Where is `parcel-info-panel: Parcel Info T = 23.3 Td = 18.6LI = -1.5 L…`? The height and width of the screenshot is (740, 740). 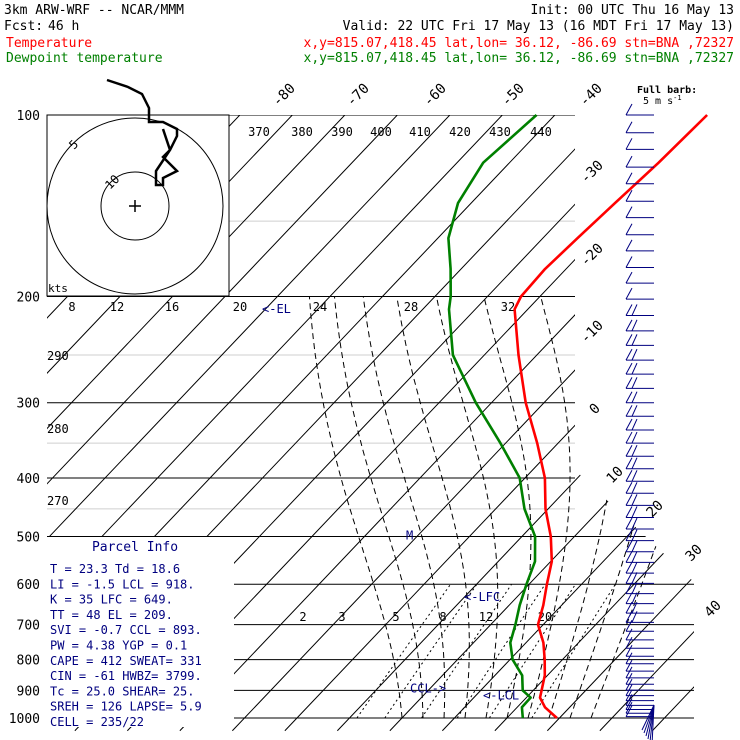 parcel-info-panel: Parcel Info T = 23.3 Td = 18.6LI = -1.5 L… is located at coordinates (140, 633).